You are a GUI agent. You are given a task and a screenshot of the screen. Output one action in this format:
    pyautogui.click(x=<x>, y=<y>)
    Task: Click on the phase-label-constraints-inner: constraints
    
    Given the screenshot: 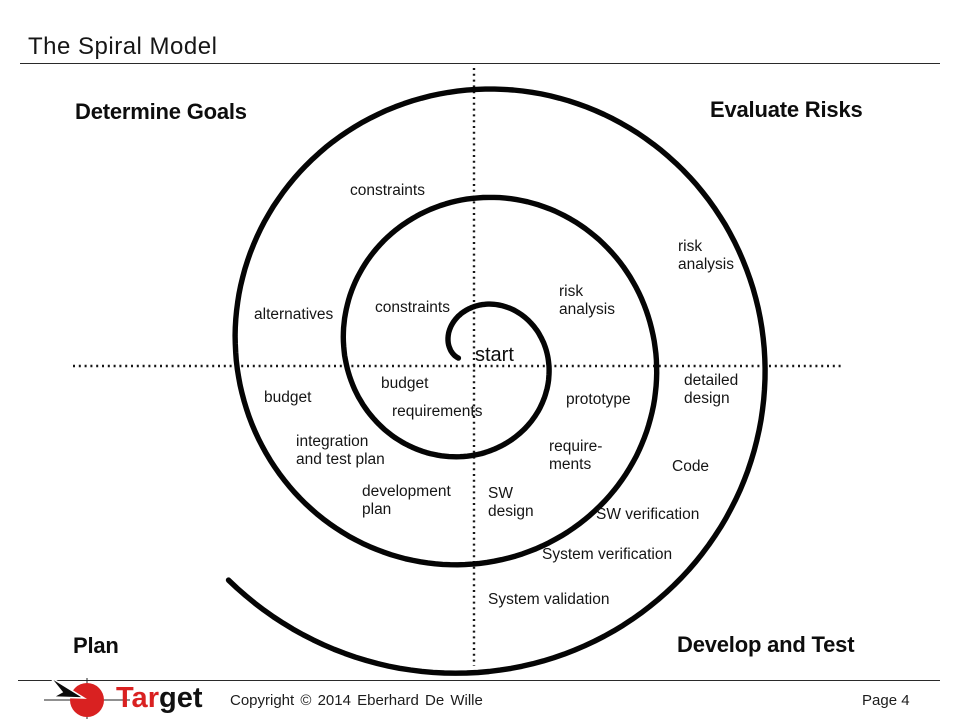 What is the action you would take?
    pyautogui.click(x=412, y=307)
    